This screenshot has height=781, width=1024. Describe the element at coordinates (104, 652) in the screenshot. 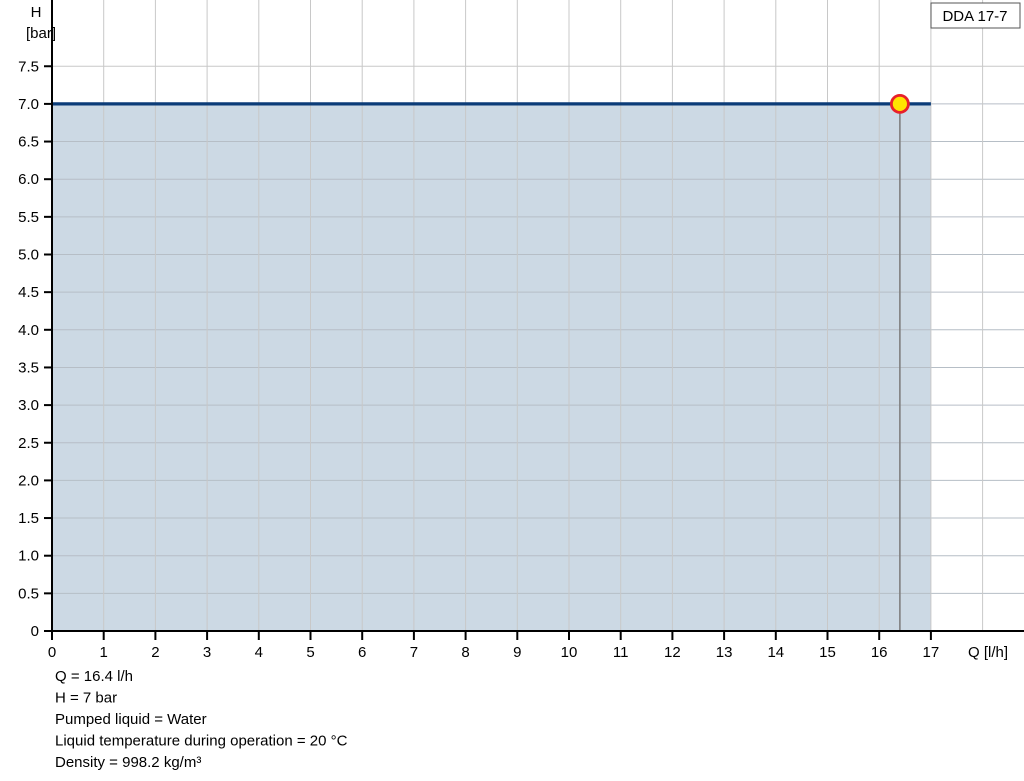

I see `x-tick-label: 1` at that location.